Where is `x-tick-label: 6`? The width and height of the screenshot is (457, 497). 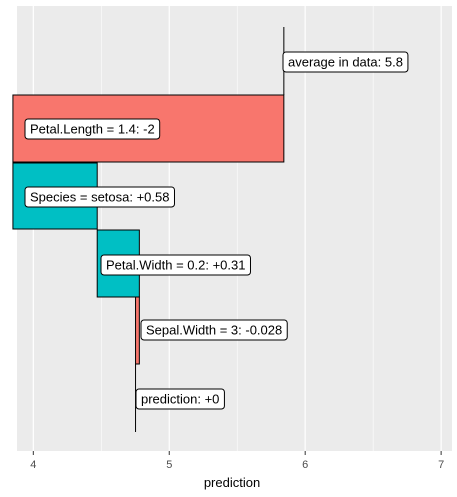
x-tick-label: 6 is located at coordinates (305, 465).